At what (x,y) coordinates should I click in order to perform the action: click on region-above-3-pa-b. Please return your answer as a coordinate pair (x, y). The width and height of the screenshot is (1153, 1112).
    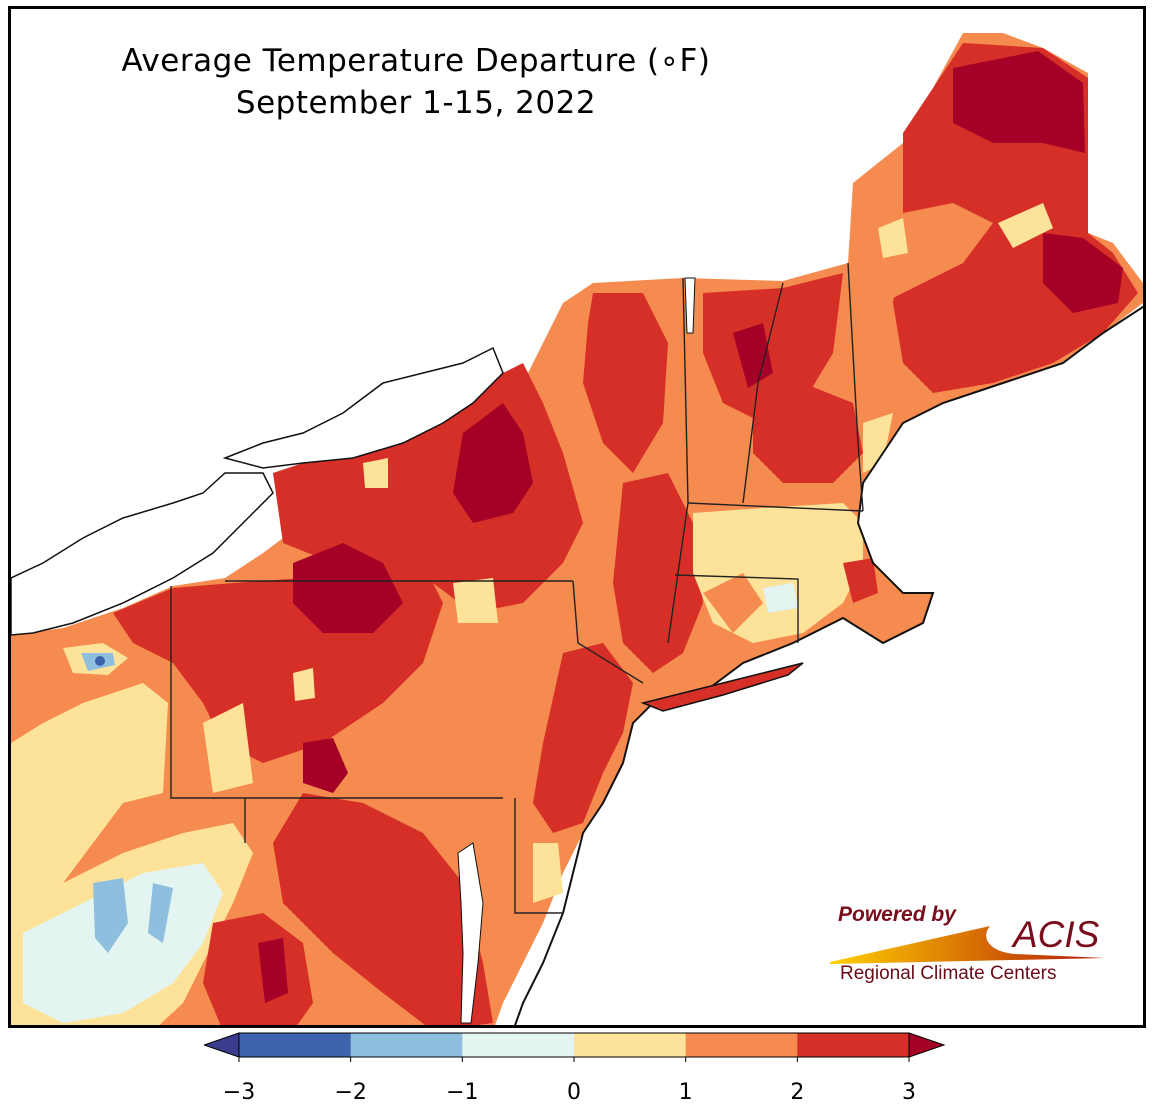
    Looking at the image, I should click on (325, 765).